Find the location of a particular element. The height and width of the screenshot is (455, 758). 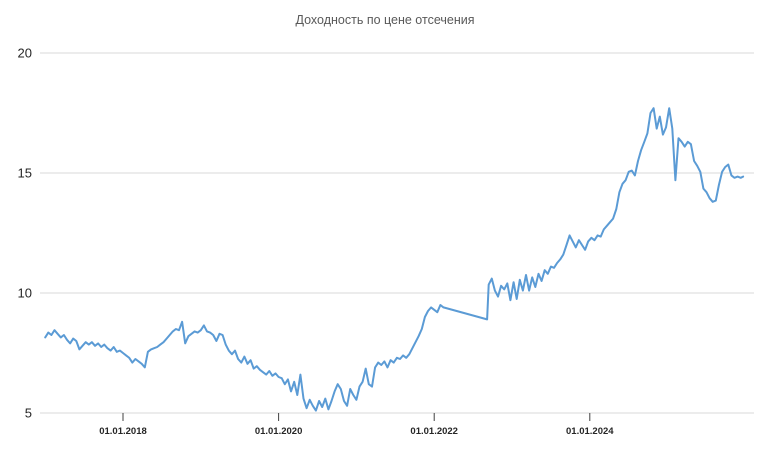

x-axis-label: 01.01.2024 is located at coordinates (590, 431).